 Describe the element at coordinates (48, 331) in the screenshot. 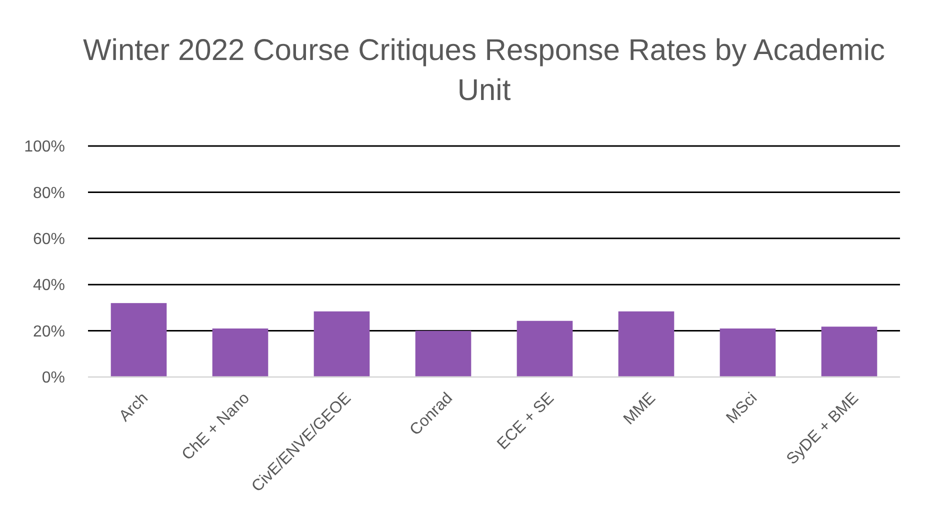

I see `y-tick-label: 20%` at that location.